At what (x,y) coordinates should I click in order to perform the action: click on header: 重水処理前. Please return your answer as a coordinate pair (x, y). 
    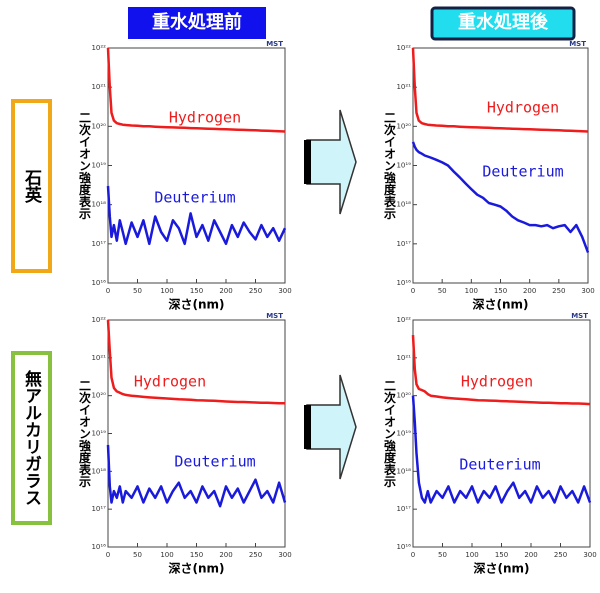
    Looking at the image, I should click on (197, 22).